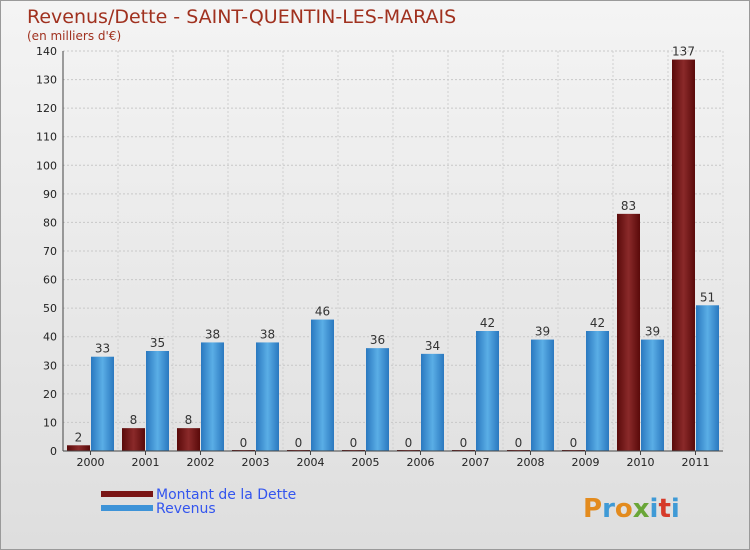 The width and height of the screenshot is (750, 550). What do you see at coordinates (46, 80) in the screenshot?
I see `y-tick-label: 130` at bounding box center [46, 80].